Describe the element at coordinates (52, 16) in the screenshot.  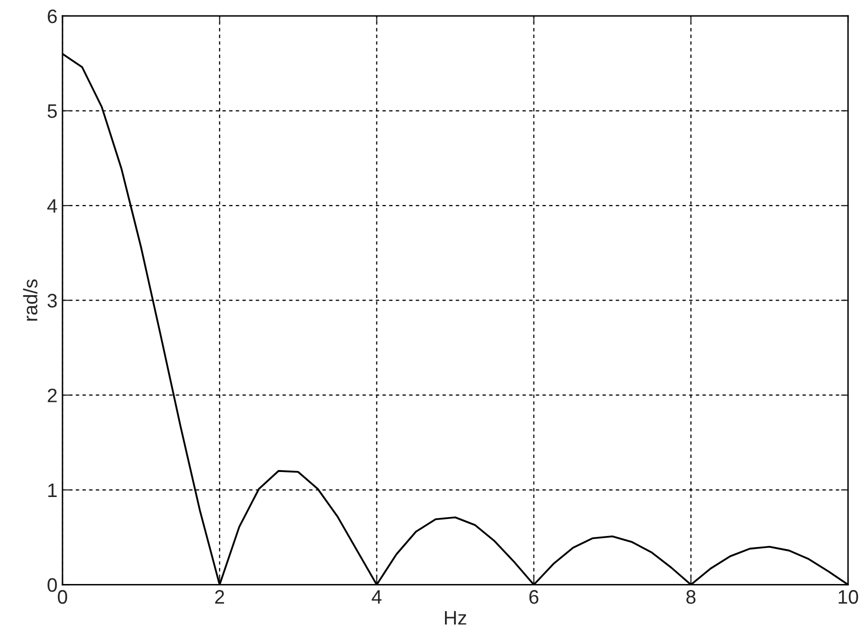
I see `y-tick-label: 6` at that location.